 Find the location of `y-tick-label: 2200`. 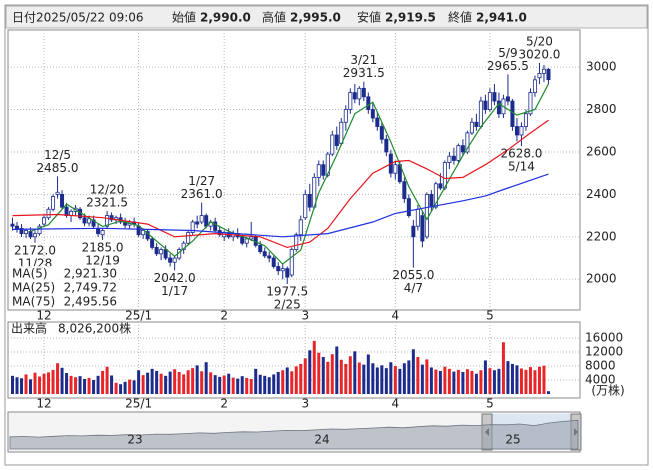

y-tick-label: 2200 is located at coordinates (601, 236).